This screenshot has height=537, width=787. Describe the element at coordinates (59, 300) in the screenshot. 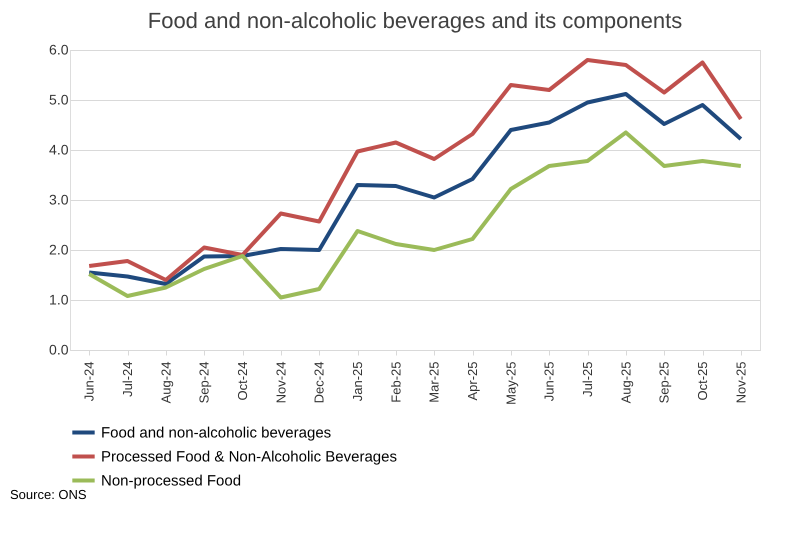

I see `y-tick-label: 1.0` at that location.